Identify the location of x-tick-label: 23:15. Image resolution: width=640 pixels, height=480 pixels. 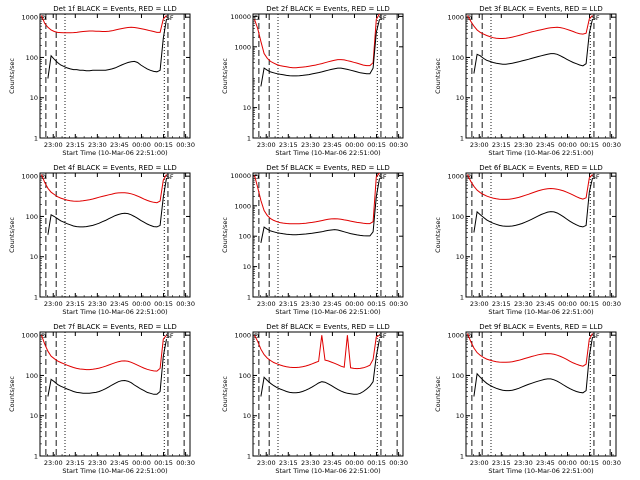
(75, 145).